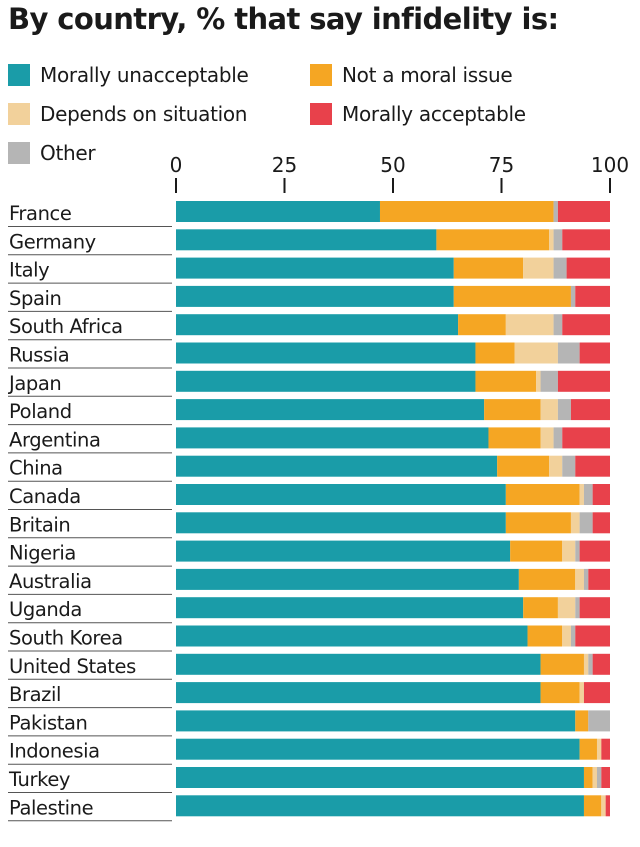  Describe the element at coordinates (48, 722) in the screenshot. I see `country-label: Pakistan` at that location.